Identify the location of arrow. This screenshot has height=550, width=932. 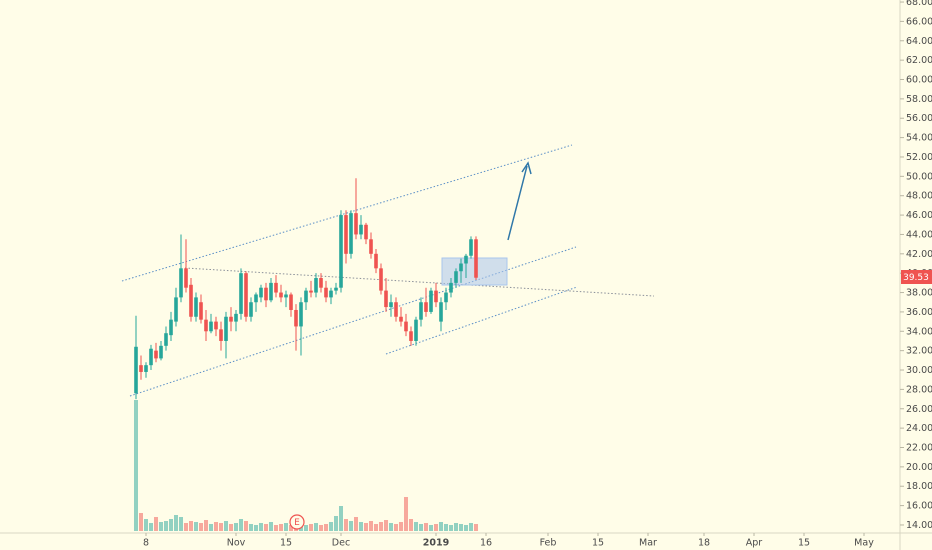
(517, 203).